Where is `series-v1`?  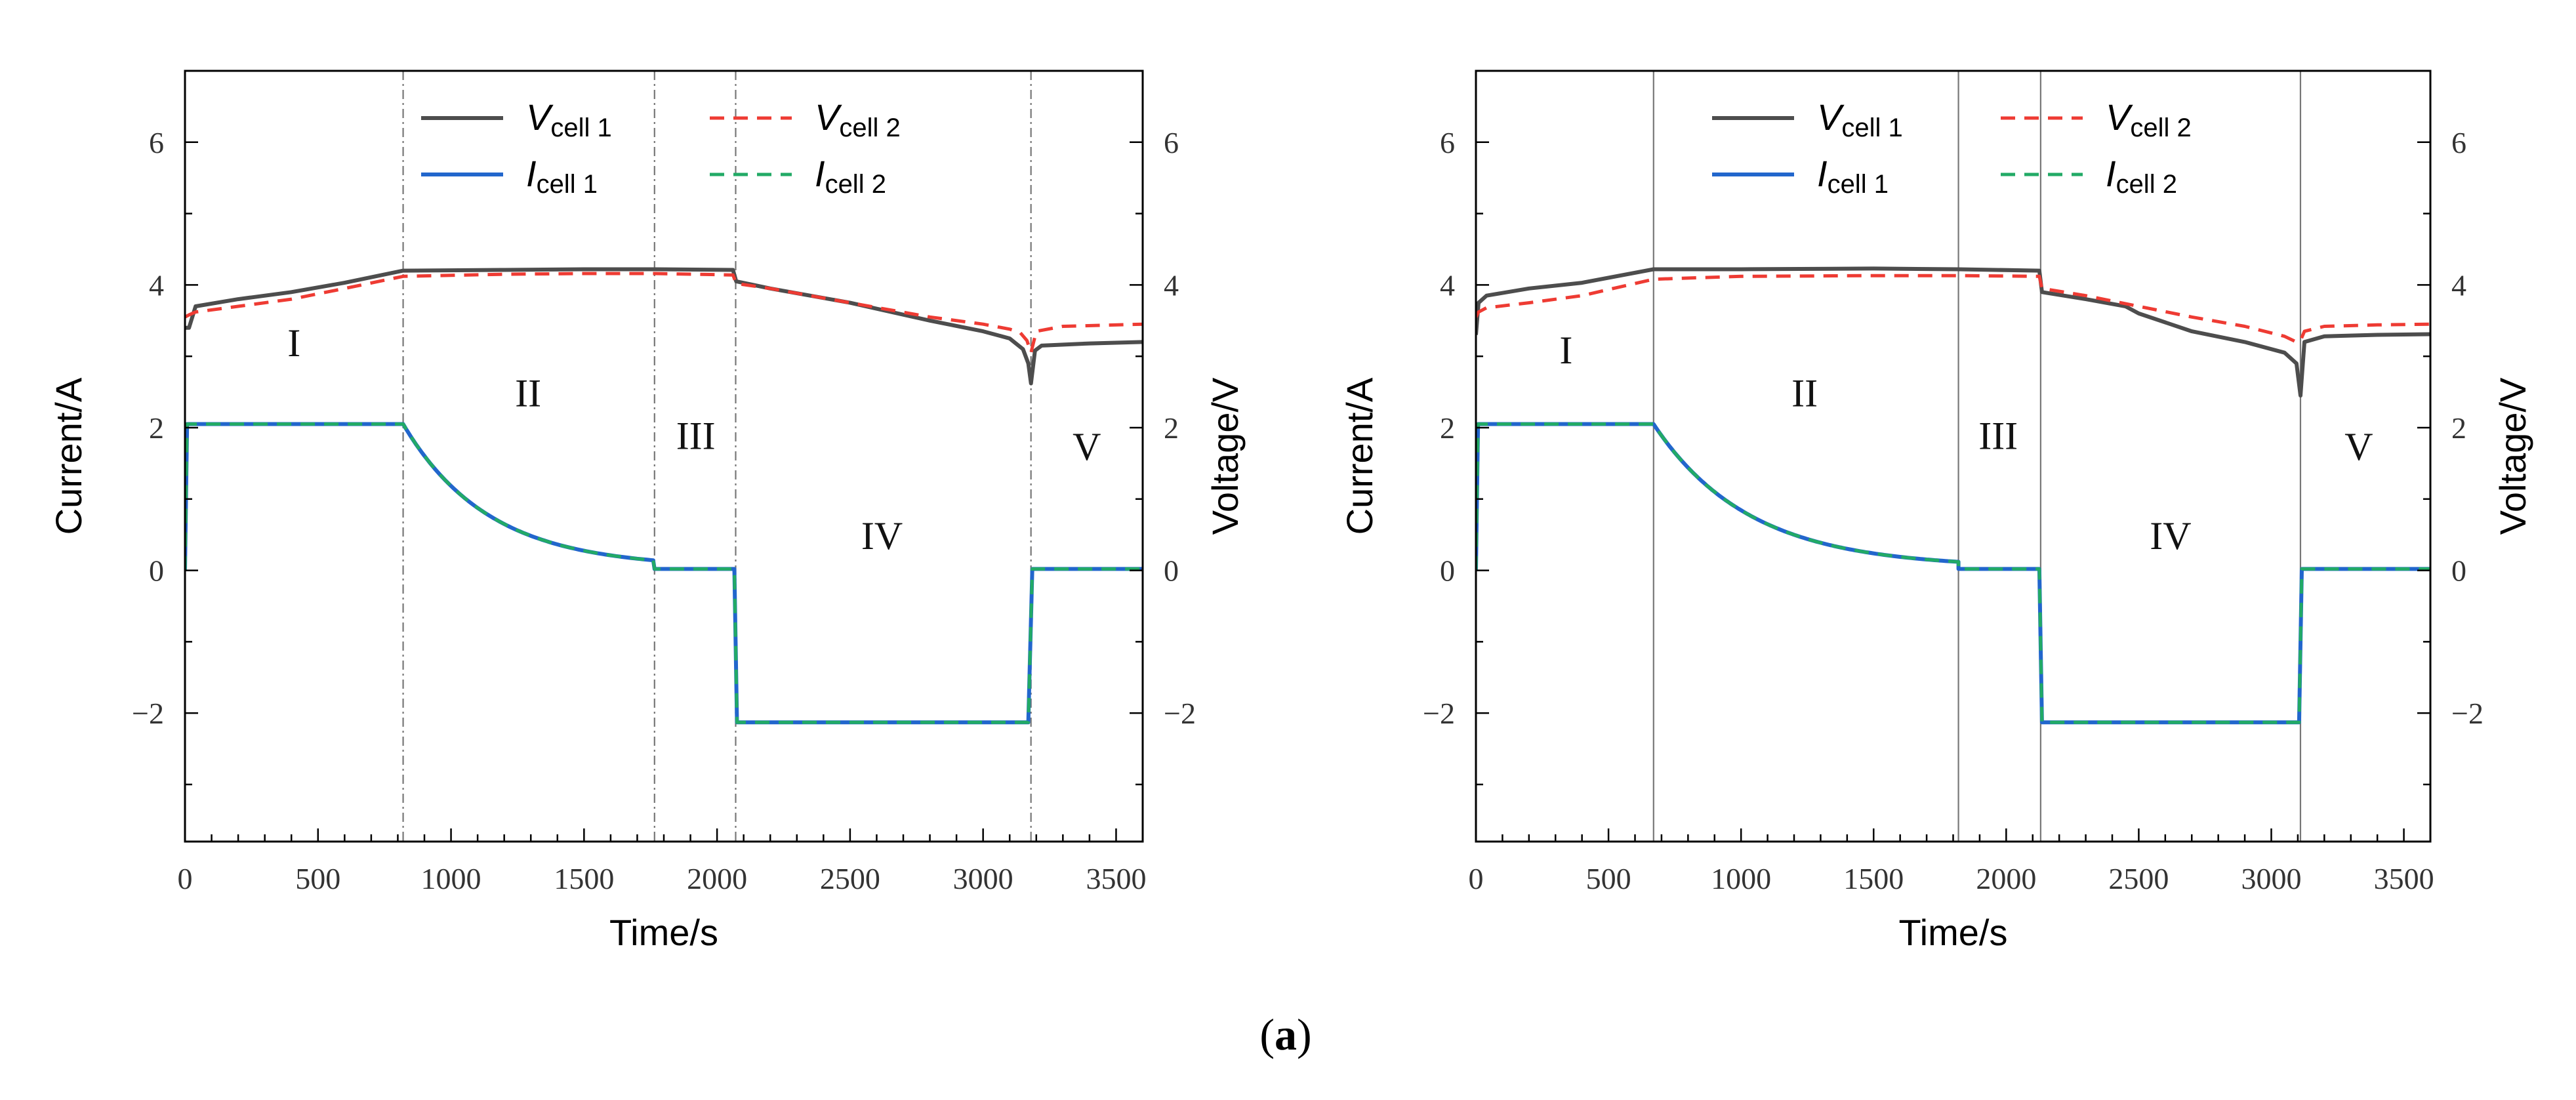
series-v1 is located at coordinates (1953, 332).